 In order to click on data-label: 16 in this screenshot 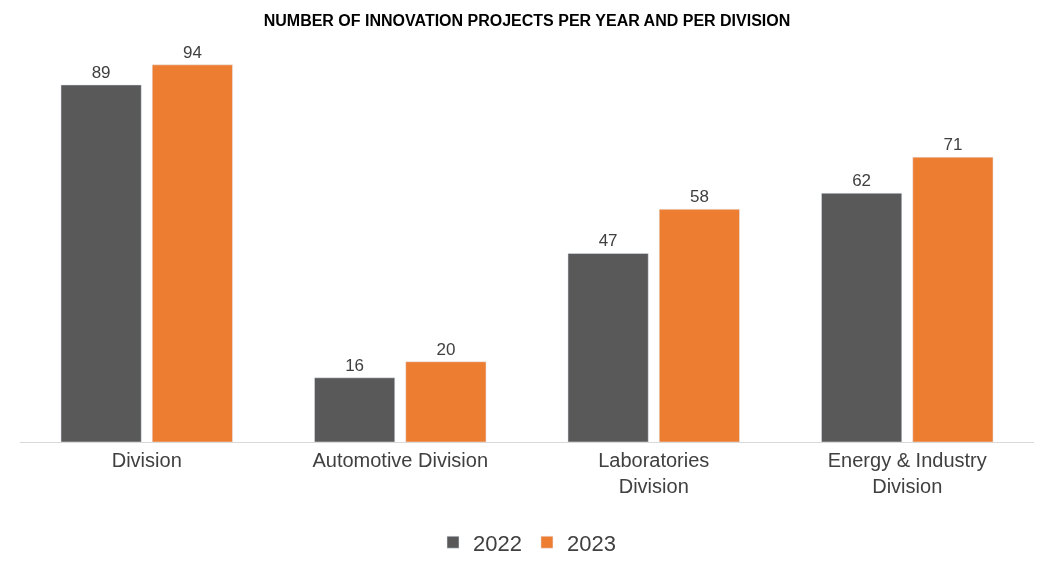, I will do `click(355, 365)`.